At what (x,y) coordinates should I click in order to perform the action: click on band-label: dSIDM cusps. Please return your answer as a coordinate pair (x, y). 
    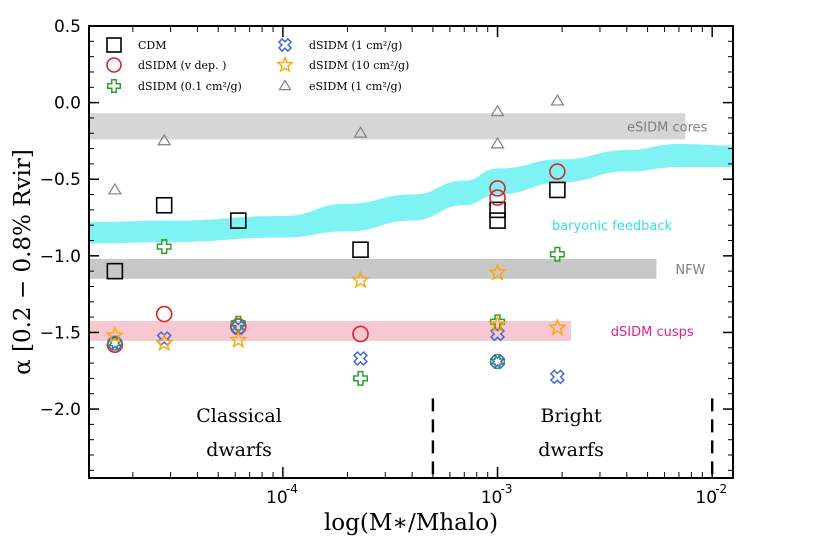
    Looking at the image, I should click on (652, 332).